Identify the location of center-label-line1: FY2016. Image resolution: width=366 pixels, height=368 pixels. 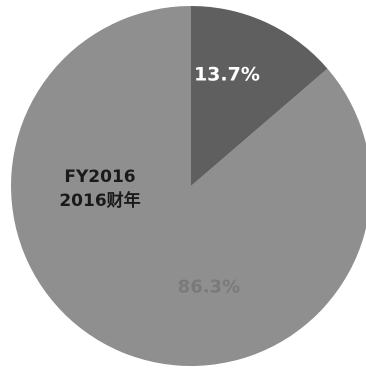
(99, 177).